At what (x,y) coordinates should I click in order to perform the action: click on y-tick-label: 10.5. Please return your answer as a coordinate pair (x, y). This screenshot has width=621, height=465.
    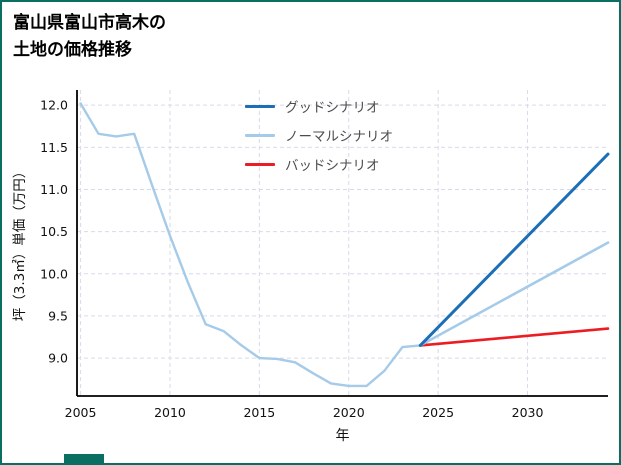
    Looking at the image, I should click on (54, 231).